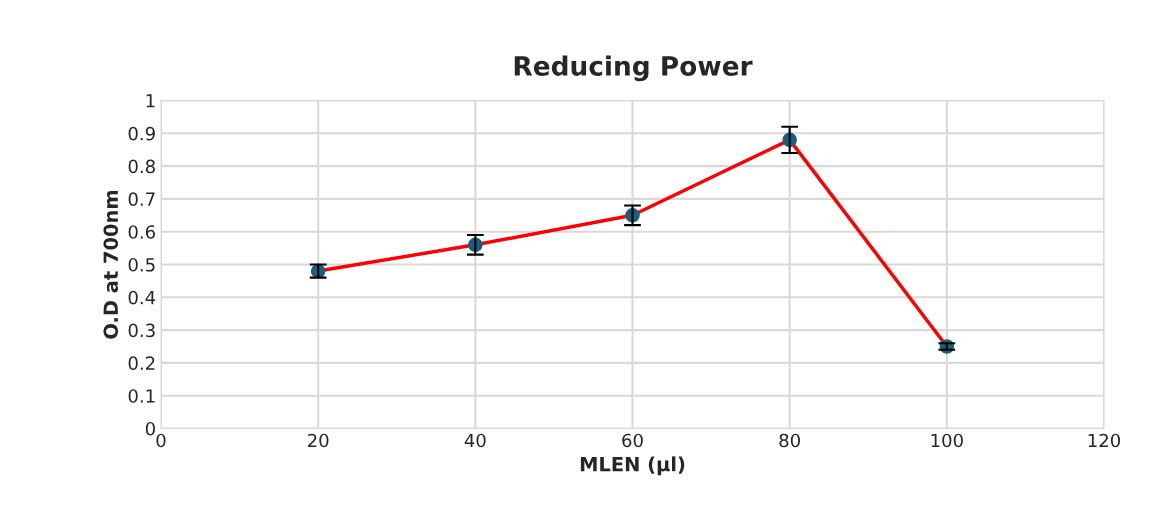 The image size is (1150, 529). Describe the element at coordinates (1104, 440) in the screenshot. I see `x-tick-label: 120` at that location.